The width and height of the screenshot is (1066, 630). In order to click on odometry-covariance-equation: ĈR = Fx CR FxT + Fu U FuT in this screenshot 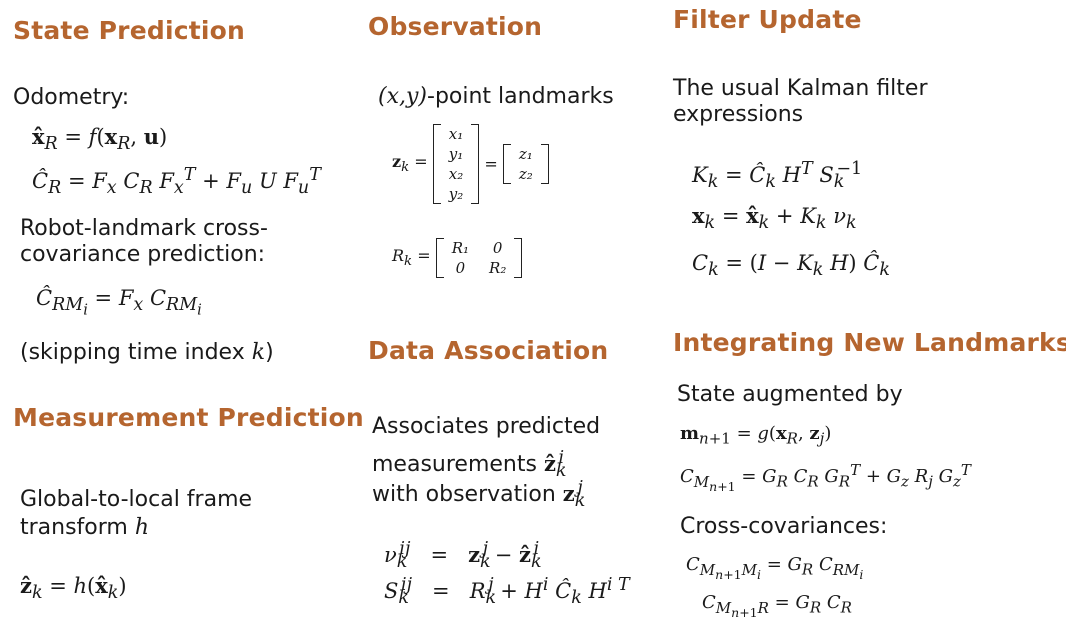, I will do `click(176, 182)`.